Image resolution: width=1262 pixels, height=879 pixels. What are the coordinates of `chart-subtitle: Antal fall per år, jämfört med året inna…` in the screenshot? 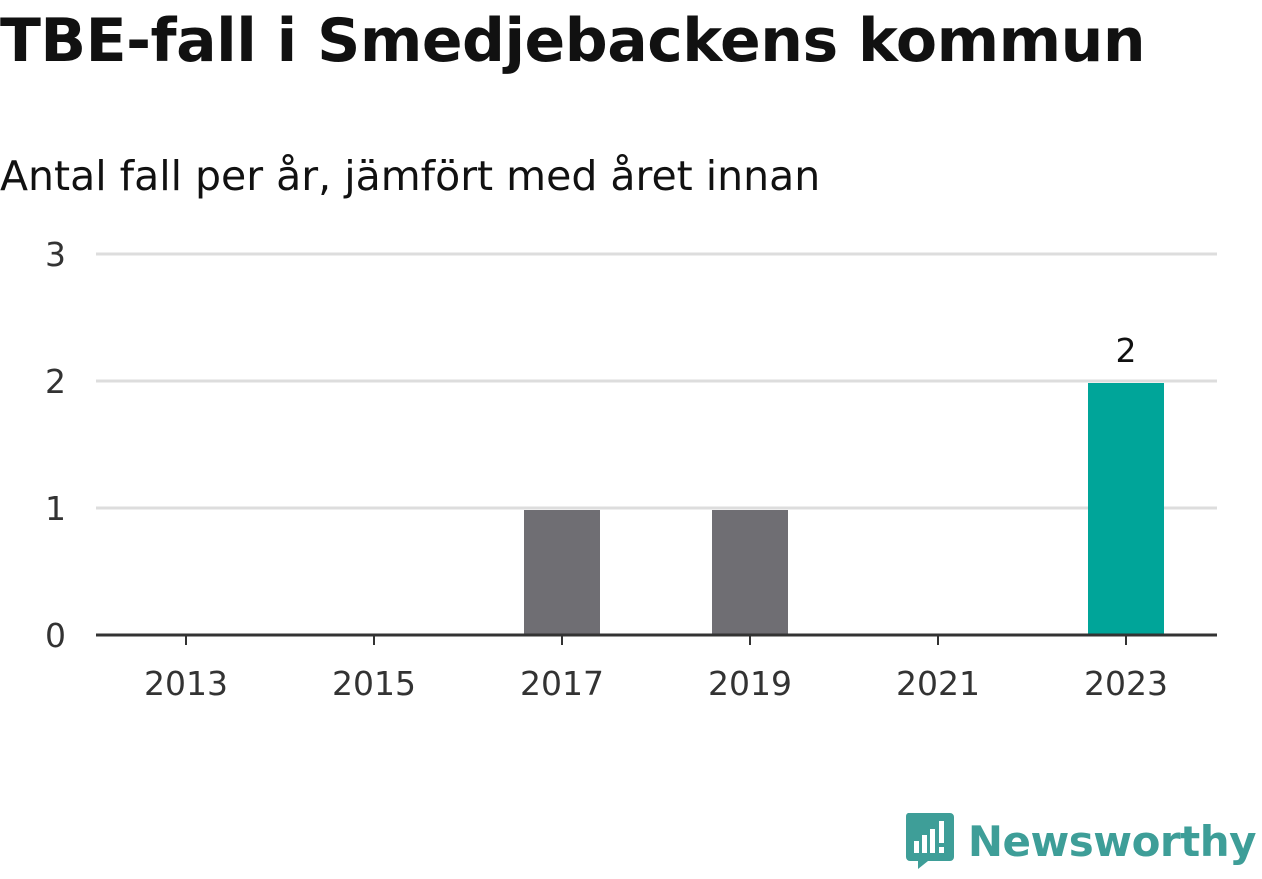 It's located at (410, 176).